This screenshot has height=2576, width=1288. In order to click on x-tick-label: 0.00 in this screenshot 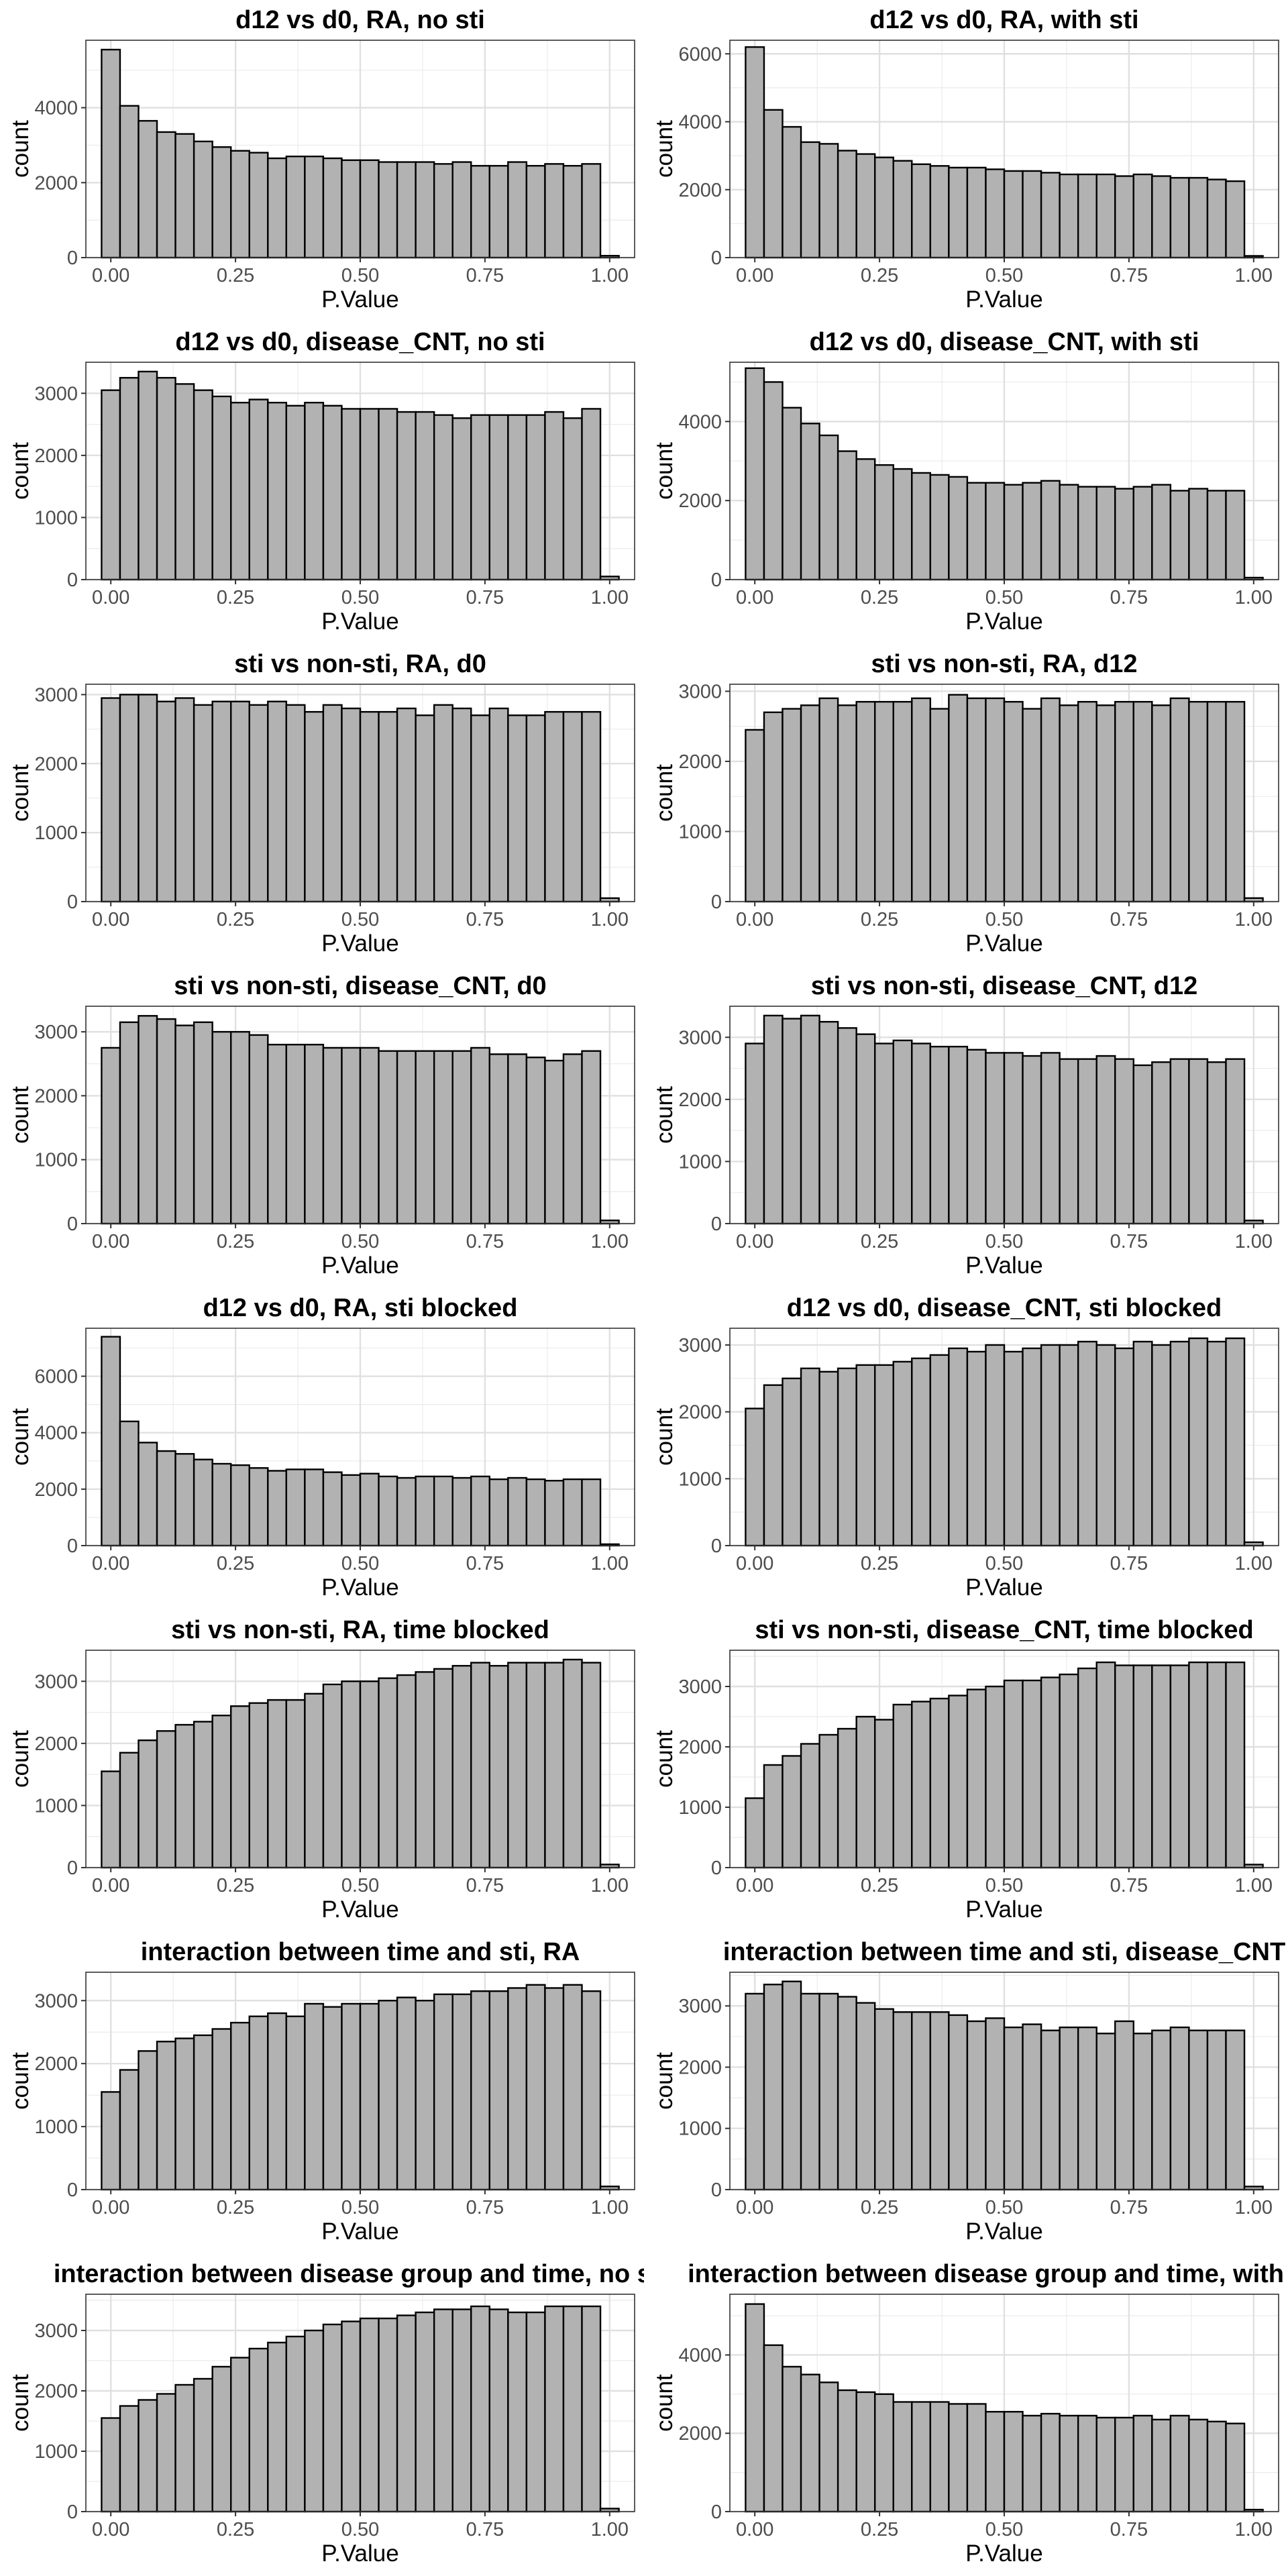, I will do `click(754, 1563)`.